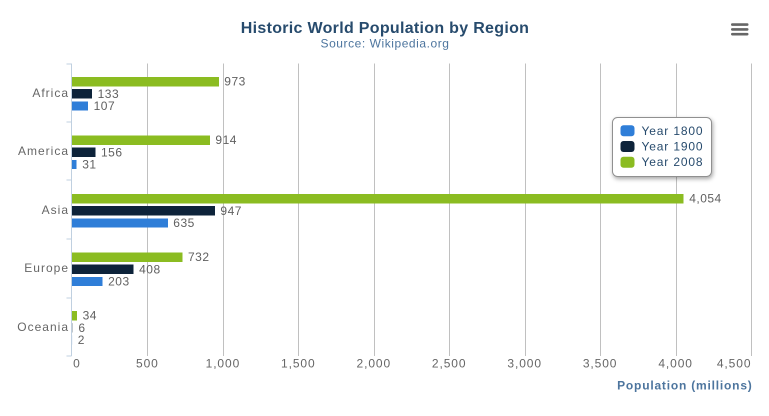  Describe the element at coordinates (385, 44) in the screenshot. I see `svg-text: Source: Wikipedia.org` at that location.